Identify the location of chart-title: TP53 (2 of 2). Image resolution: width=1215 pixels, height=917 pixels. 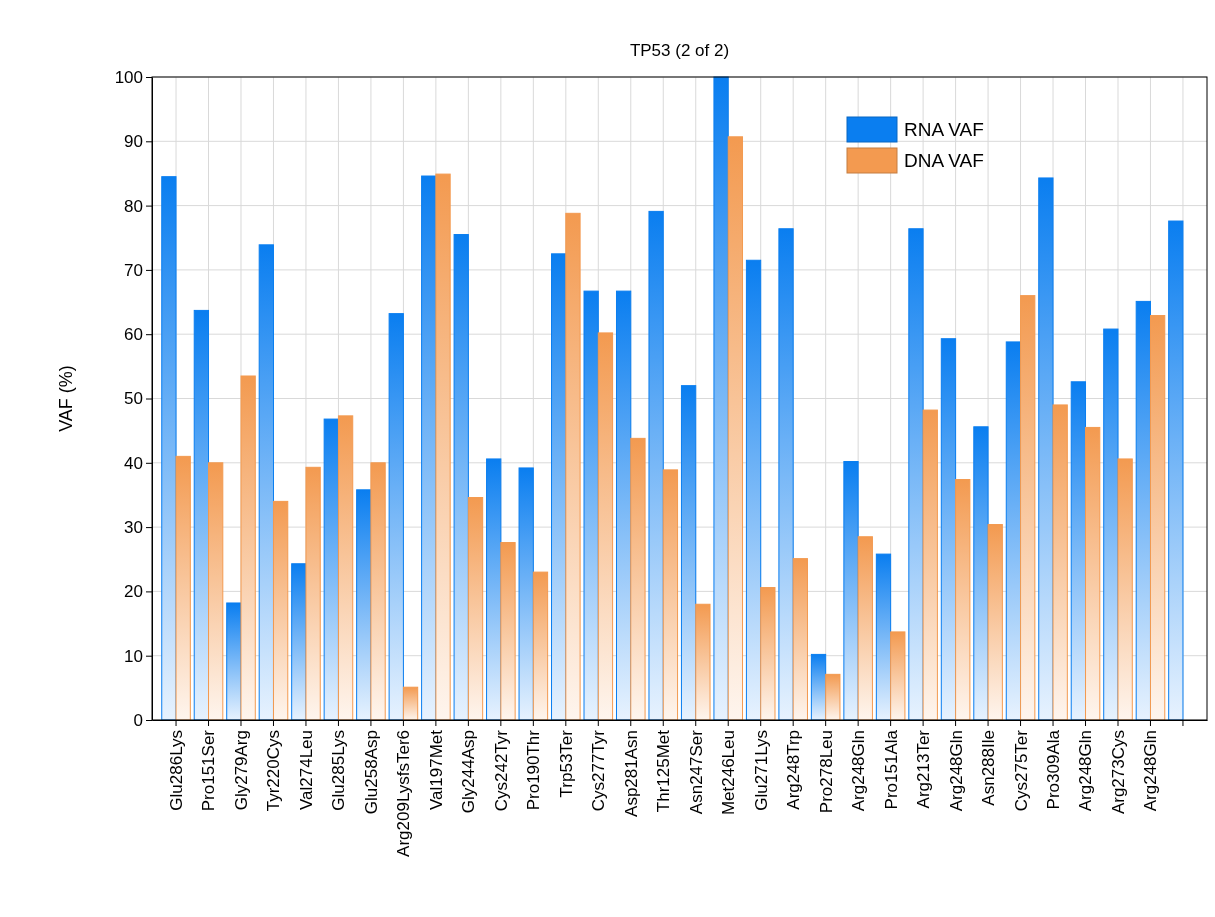
(679, 50).